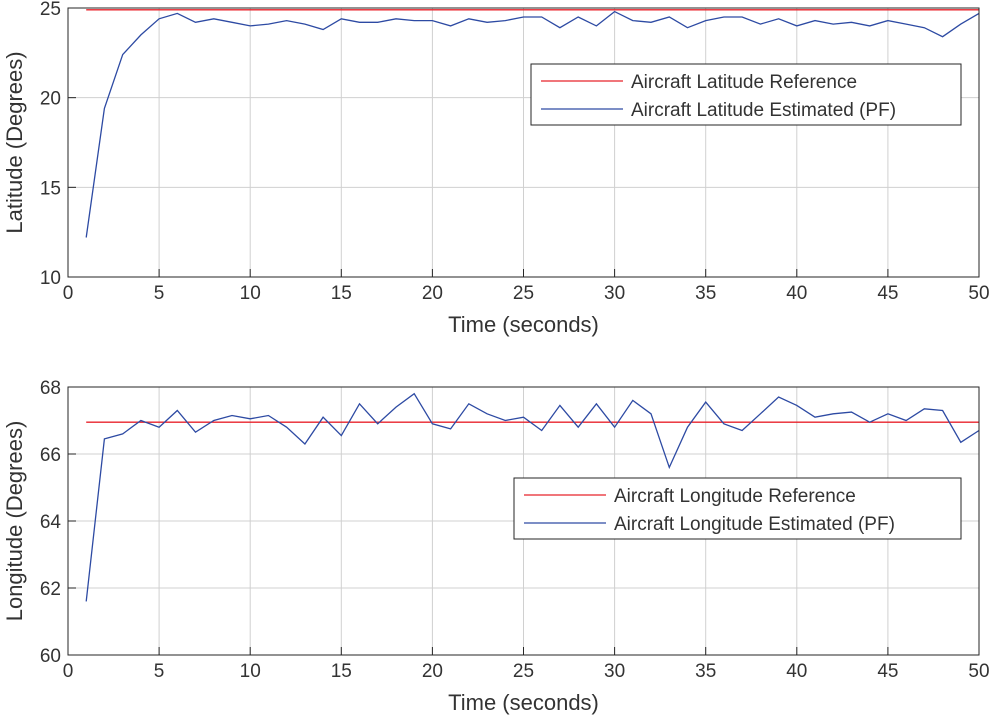 The height and width of the screenshot is (724, 992). Describe the element at coordinates (50, 656) in the screenshot. I see `y-tick-label: 60` at that location.